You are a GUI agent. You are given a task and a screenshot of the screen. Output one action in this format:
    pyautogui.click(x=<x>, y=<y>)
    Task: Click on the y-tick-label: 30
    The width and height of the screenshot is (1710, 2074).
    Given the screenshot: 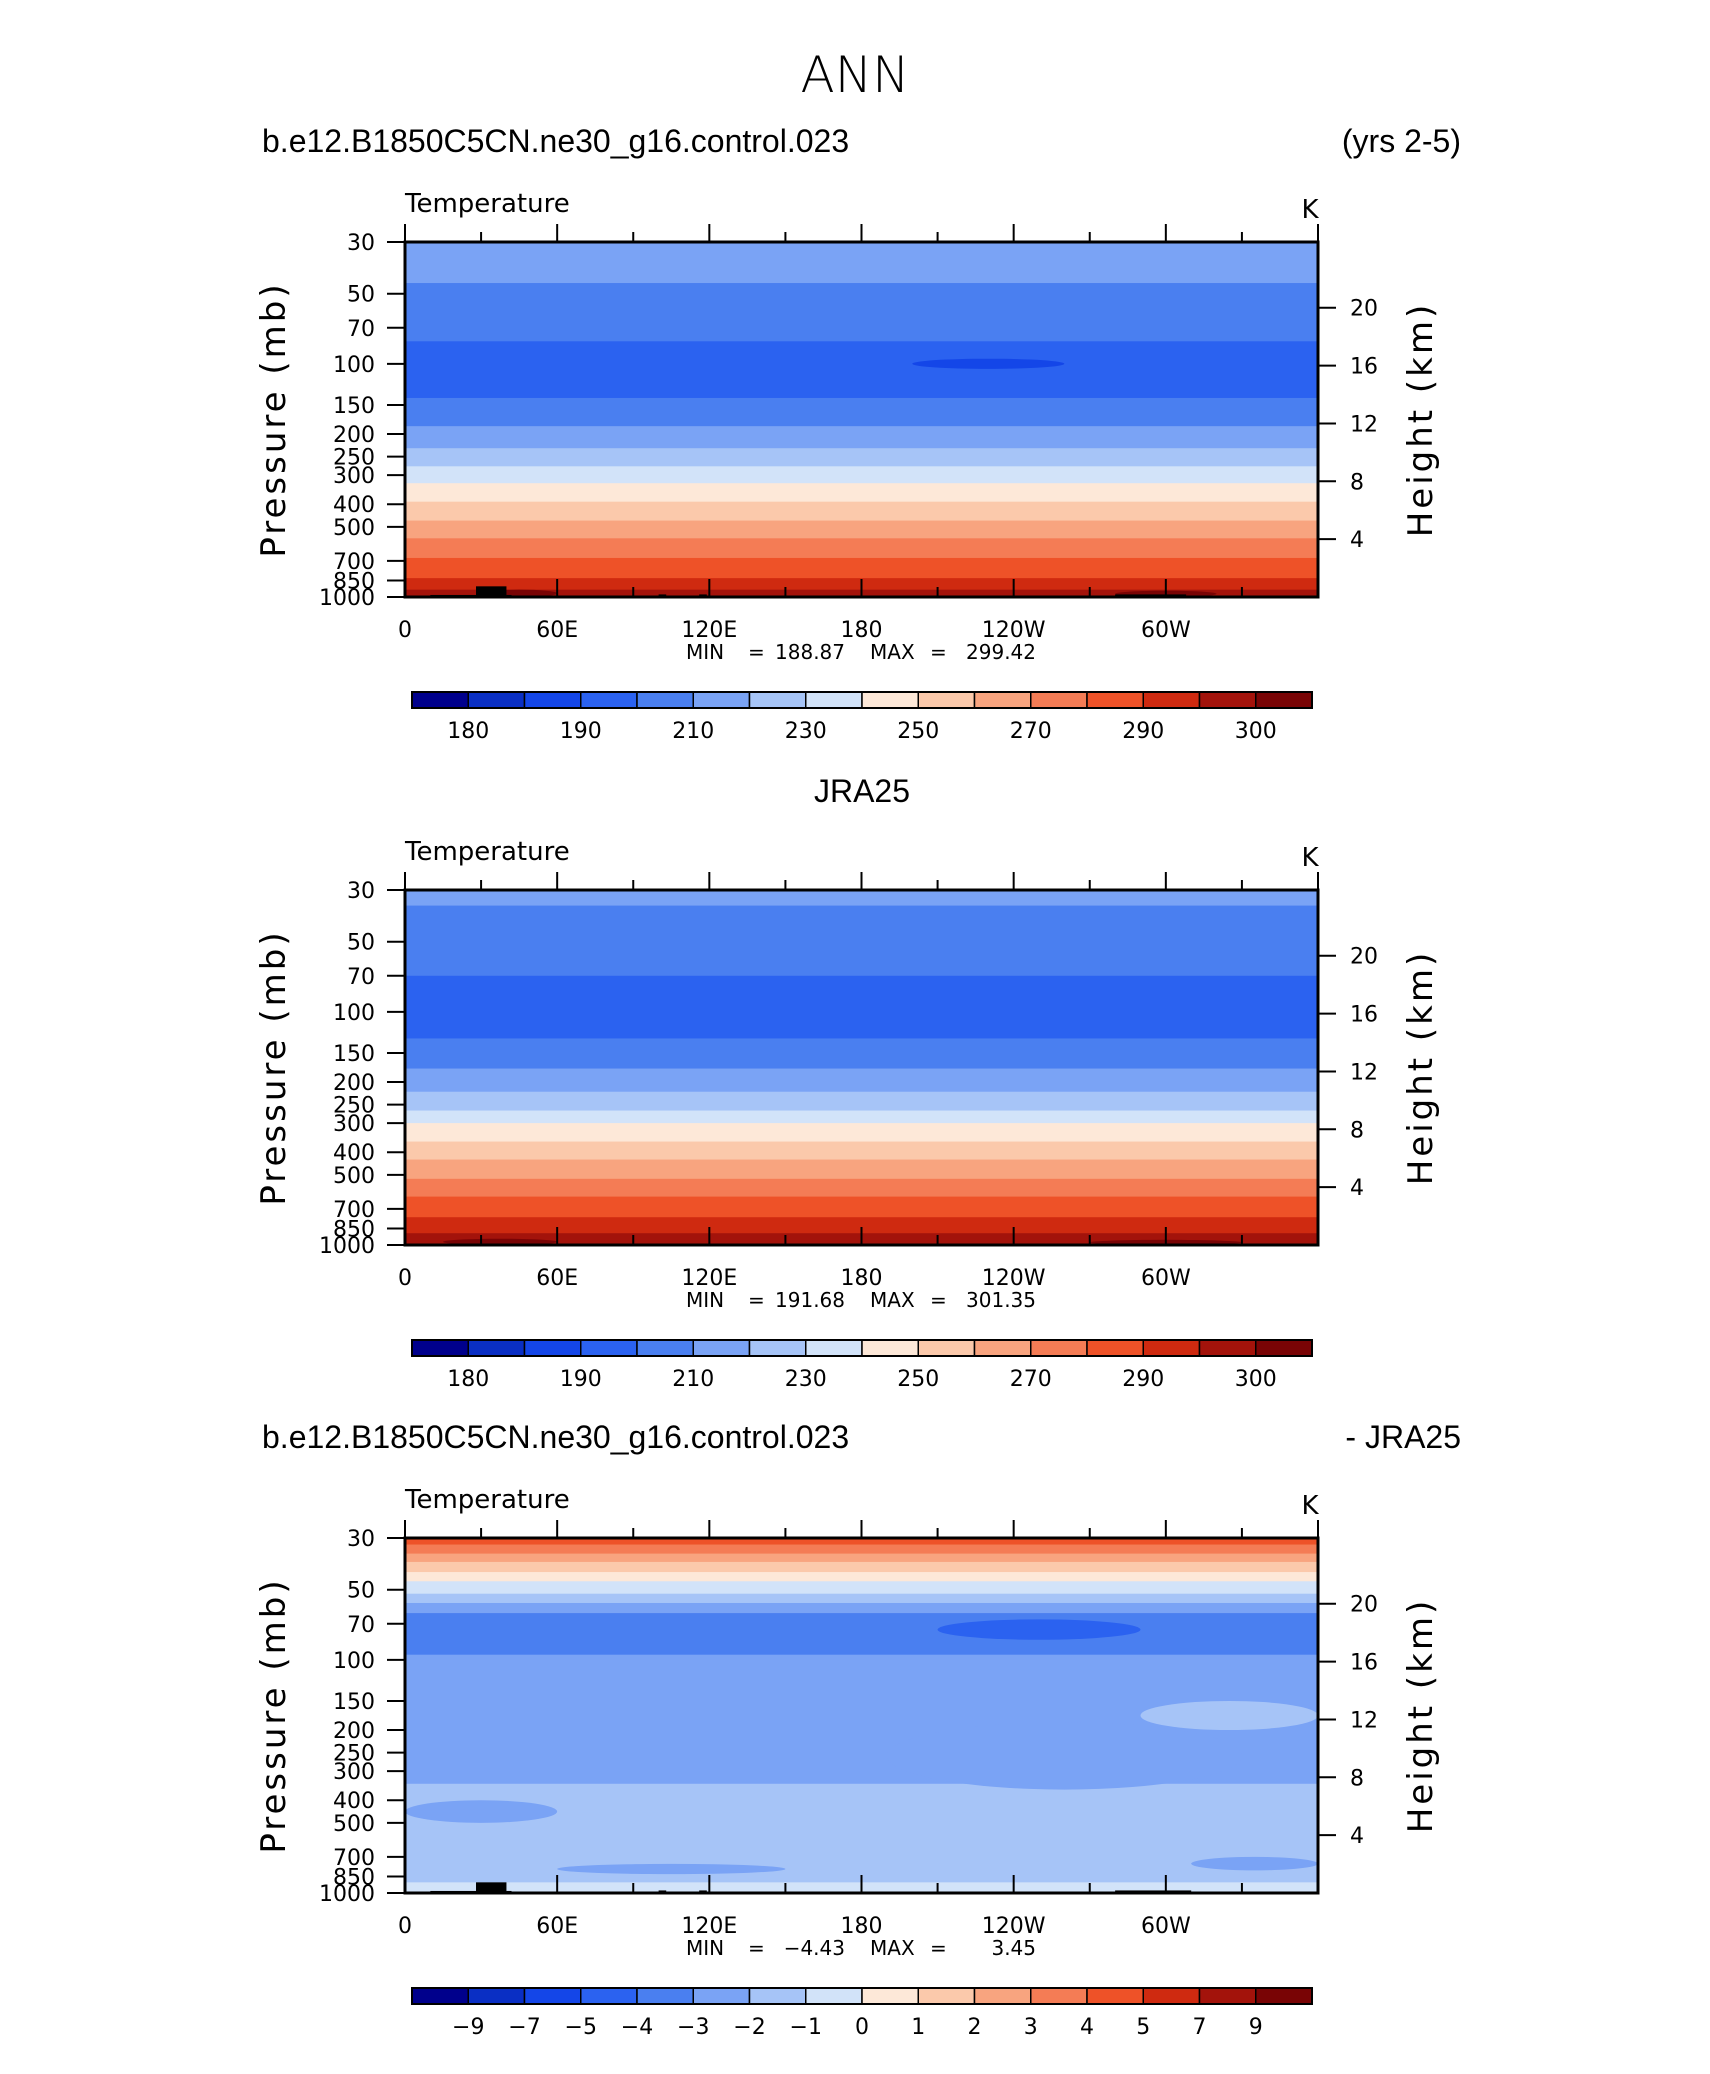 What is the action you would take?
    pyautogui.click(x=361, y=243)
    